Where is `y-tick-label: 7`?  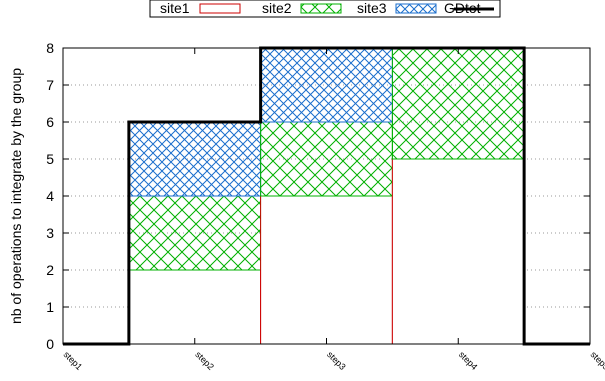 y-tick-label: 7 is located at coordinates (50, 85).